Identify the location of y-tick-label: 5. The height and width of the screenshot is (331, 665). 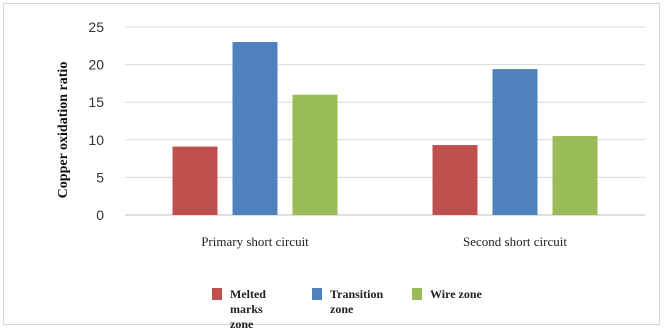
(100, 177).